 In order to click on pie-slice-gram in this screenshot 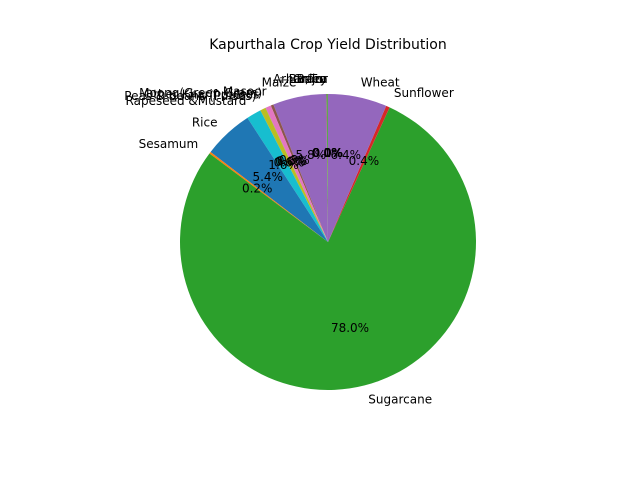, I will do `click(327, 168)`.